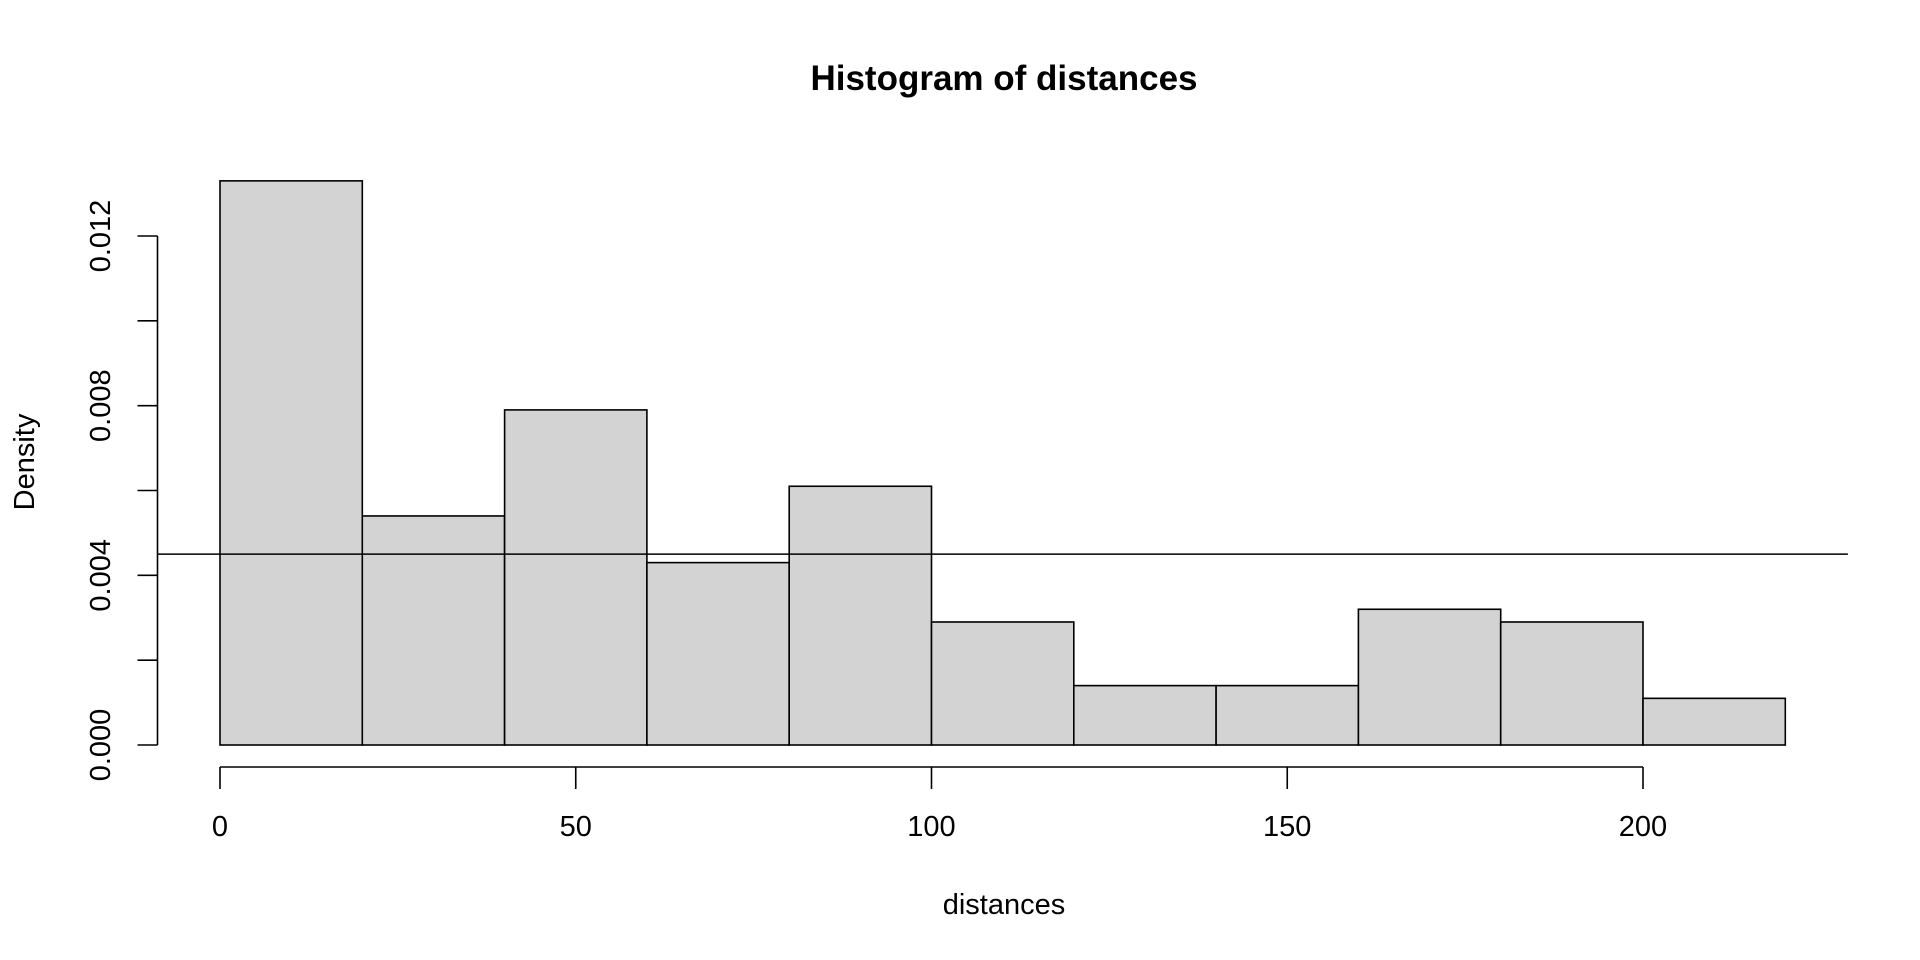 Image resolution: width=1920 pixels, height=960 pixels. I want to click on y-tick-label: 0.000, so click(101, 745).